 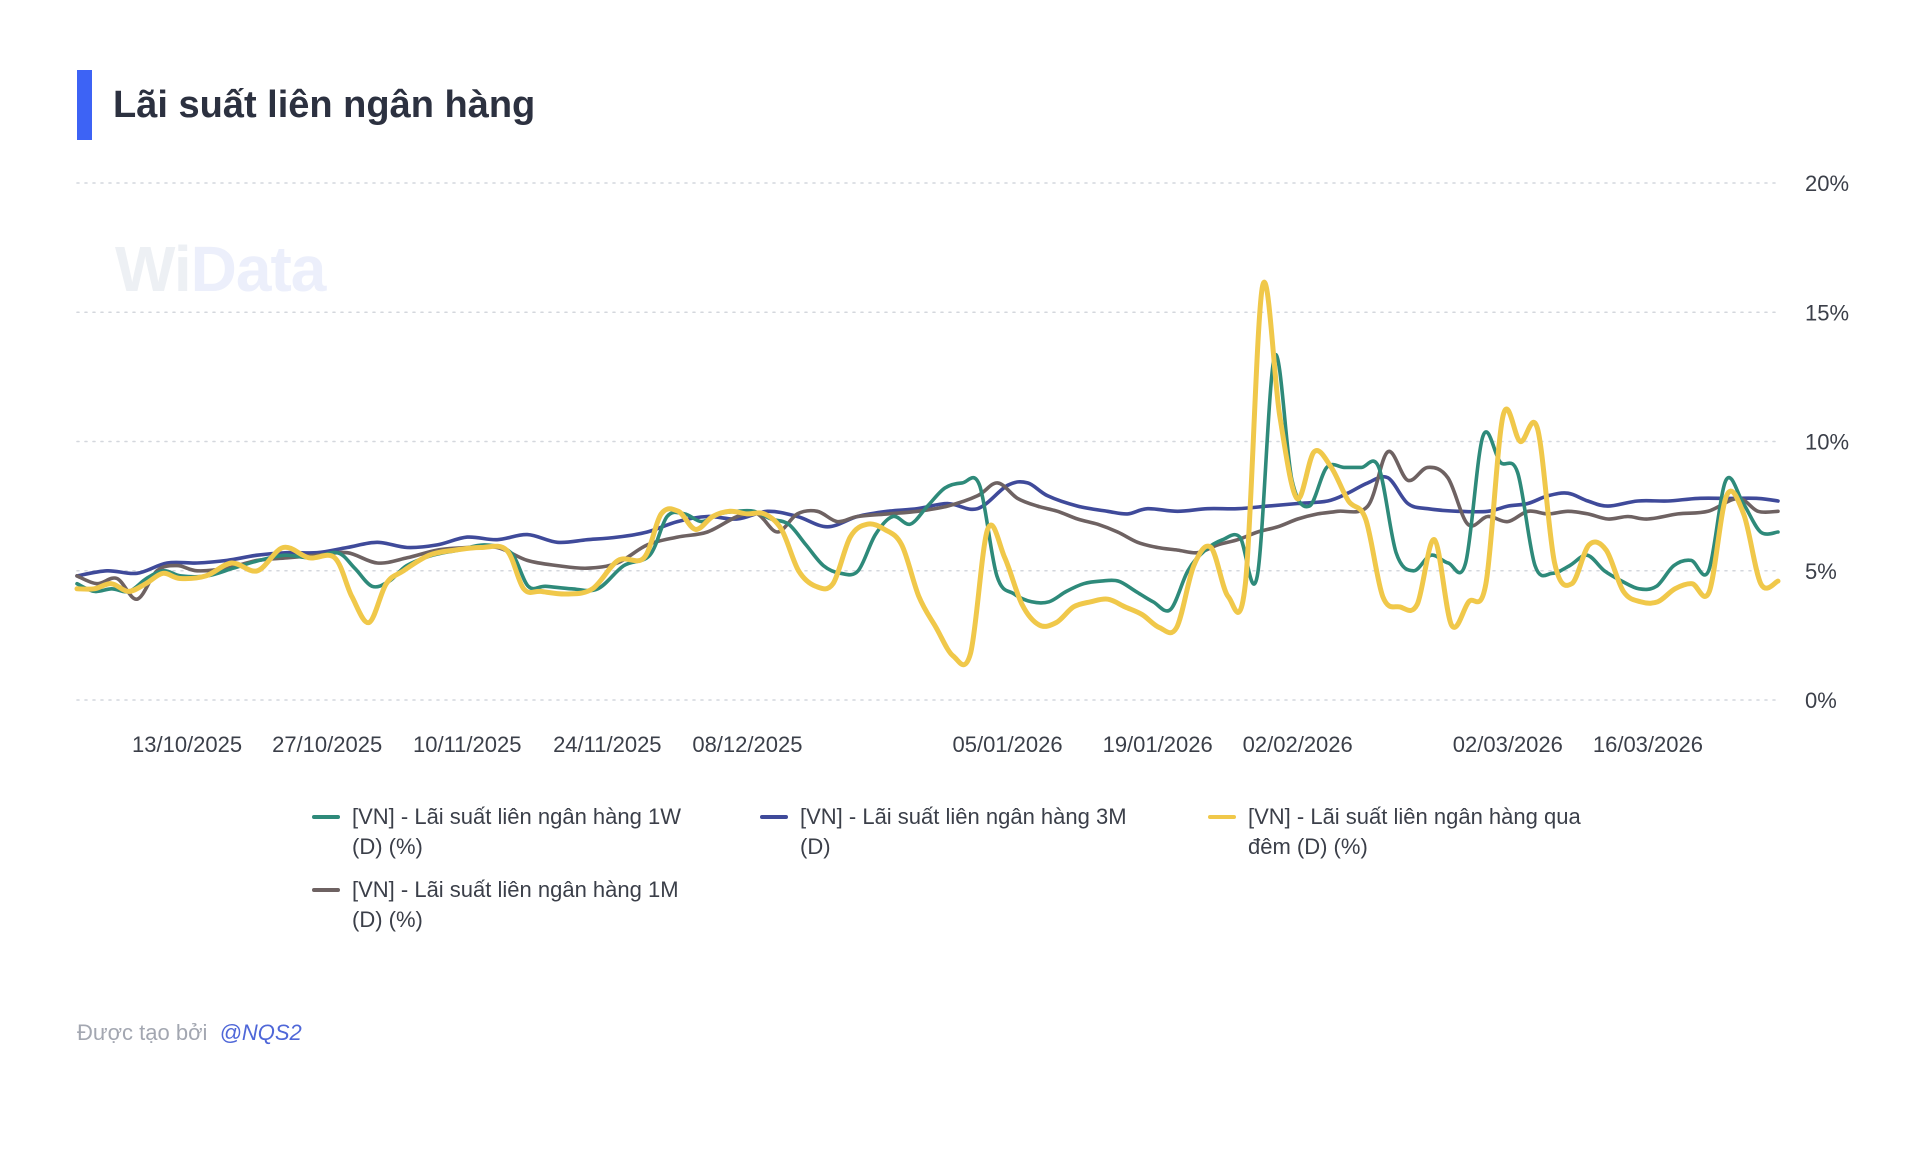 I want to click on legend-item-1m: [VN] - Lãi suất liên ngân hàng 1M (D) (%), so click(x=512, y=905).